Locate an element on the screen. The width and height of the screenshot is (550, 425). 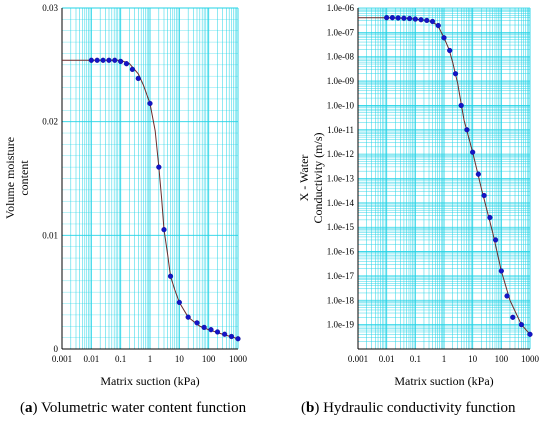
y-tick-label: 0.03 is located at coordinates (50, 8).